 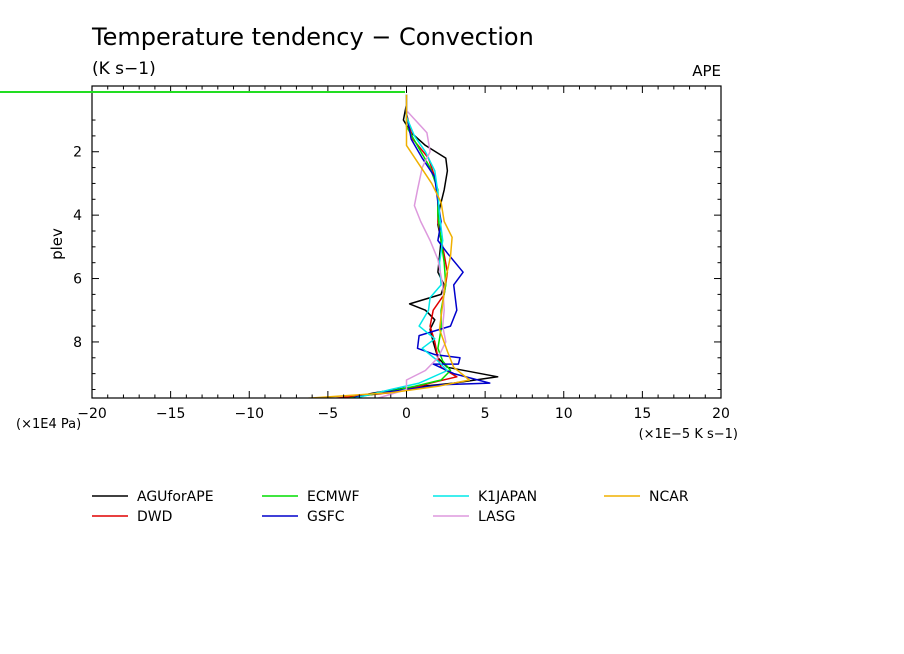 I want to click on legend-label: DWD, so click(x=154, y=517).